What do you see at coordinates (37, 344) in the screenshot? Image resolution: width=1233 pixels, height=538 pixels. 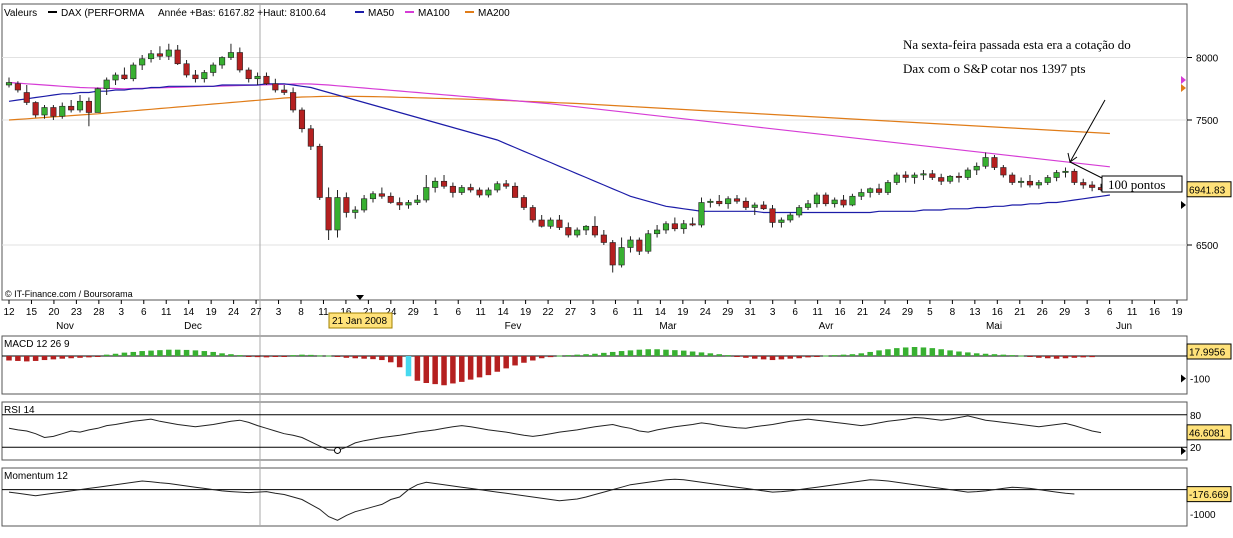 I see `macd-title: MACD 12 26 9` at bounding box center [37, 344].